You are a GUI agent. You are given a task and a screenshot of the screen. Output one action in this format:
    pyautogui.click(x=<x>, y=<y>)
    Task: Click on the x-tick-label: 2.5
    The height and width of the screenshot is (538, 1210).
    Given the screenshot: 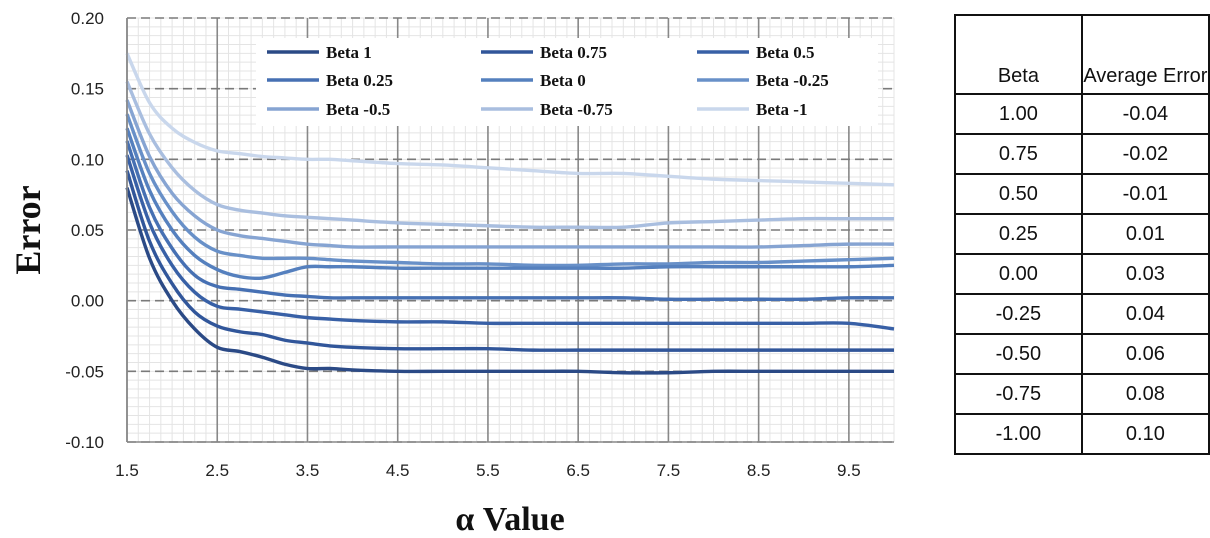 What is the action you would take?
    pyautogui.click(x=217, y=470)
    